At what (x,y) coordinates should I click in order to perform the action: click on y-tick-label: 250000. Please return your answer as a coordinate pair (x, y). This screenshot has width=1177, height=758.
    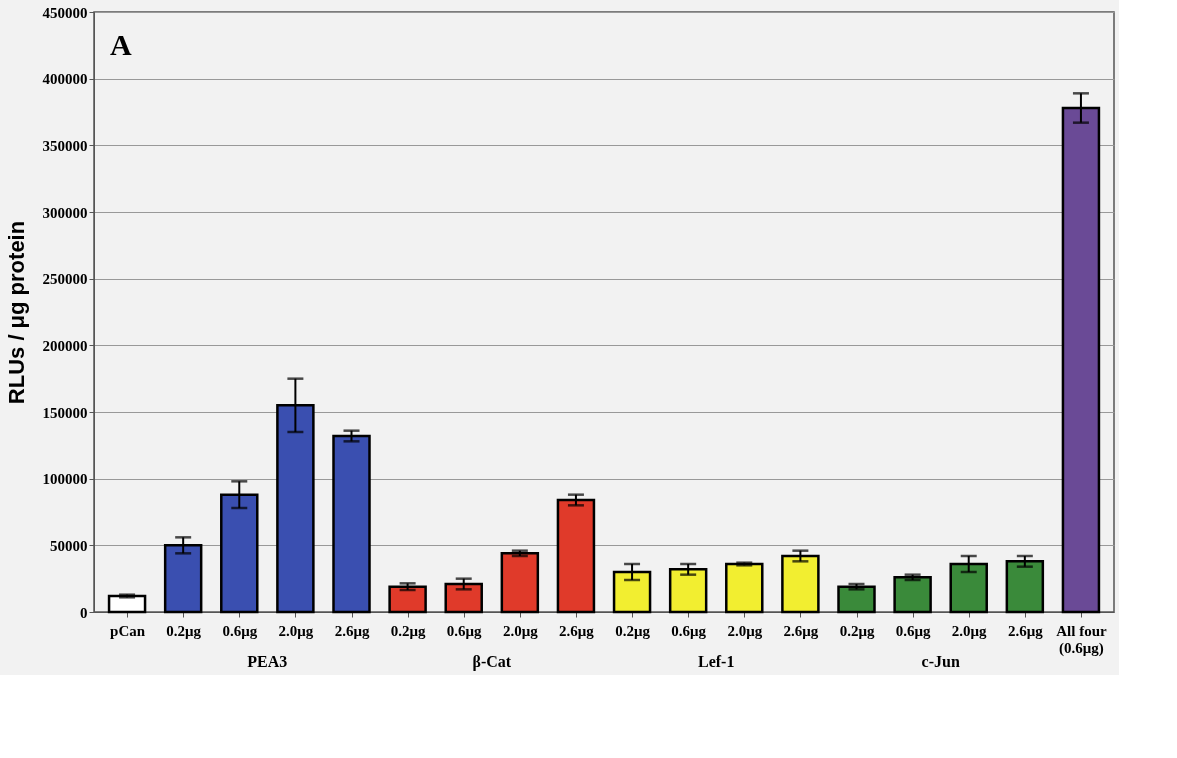
    Looking at the image, I should click on (65, 279).